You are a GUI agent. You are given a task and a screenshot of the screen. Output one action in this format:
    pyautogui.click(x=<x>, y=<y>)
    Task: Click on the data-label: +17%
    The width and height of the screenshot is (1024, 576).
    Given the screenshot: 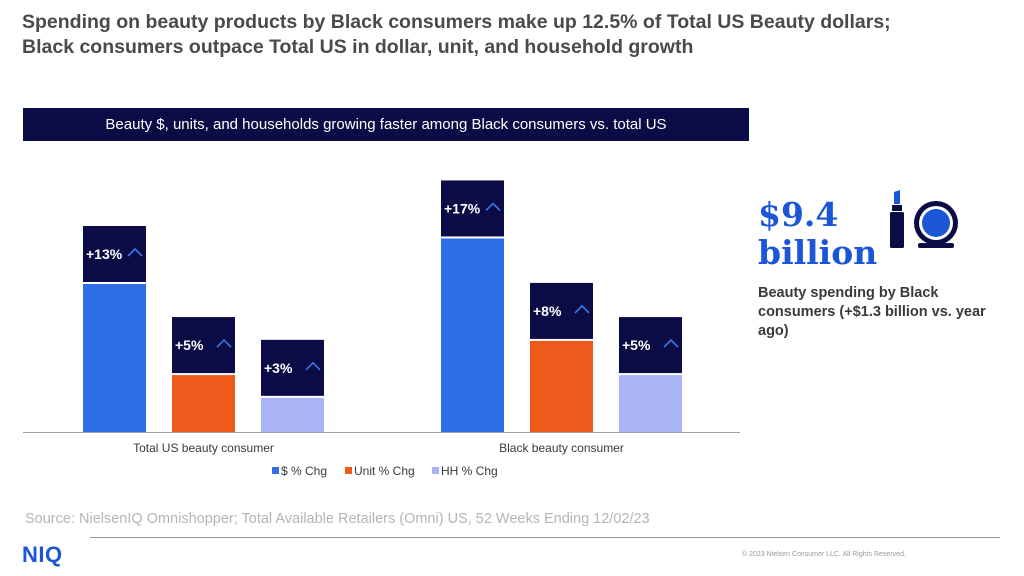 What is the action you would take?
    pyautogui.click(x=462, y=208)
    